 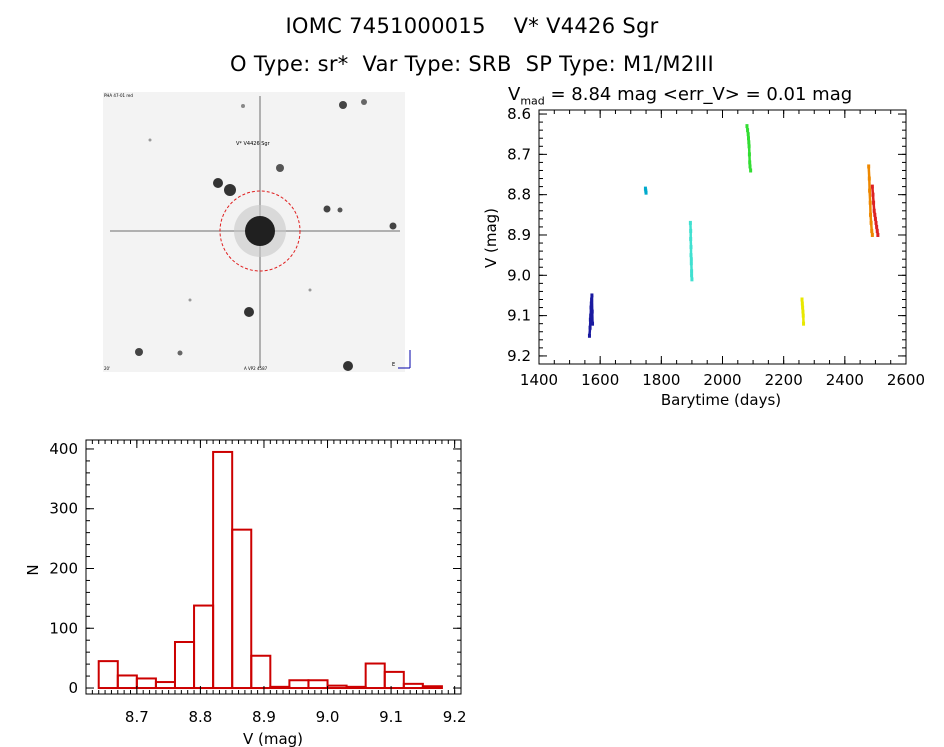 What do you see at coordinates (63, 449) in the screenshot?
I see `hist-ytick-label: 400` at bounding box center [63, 449].